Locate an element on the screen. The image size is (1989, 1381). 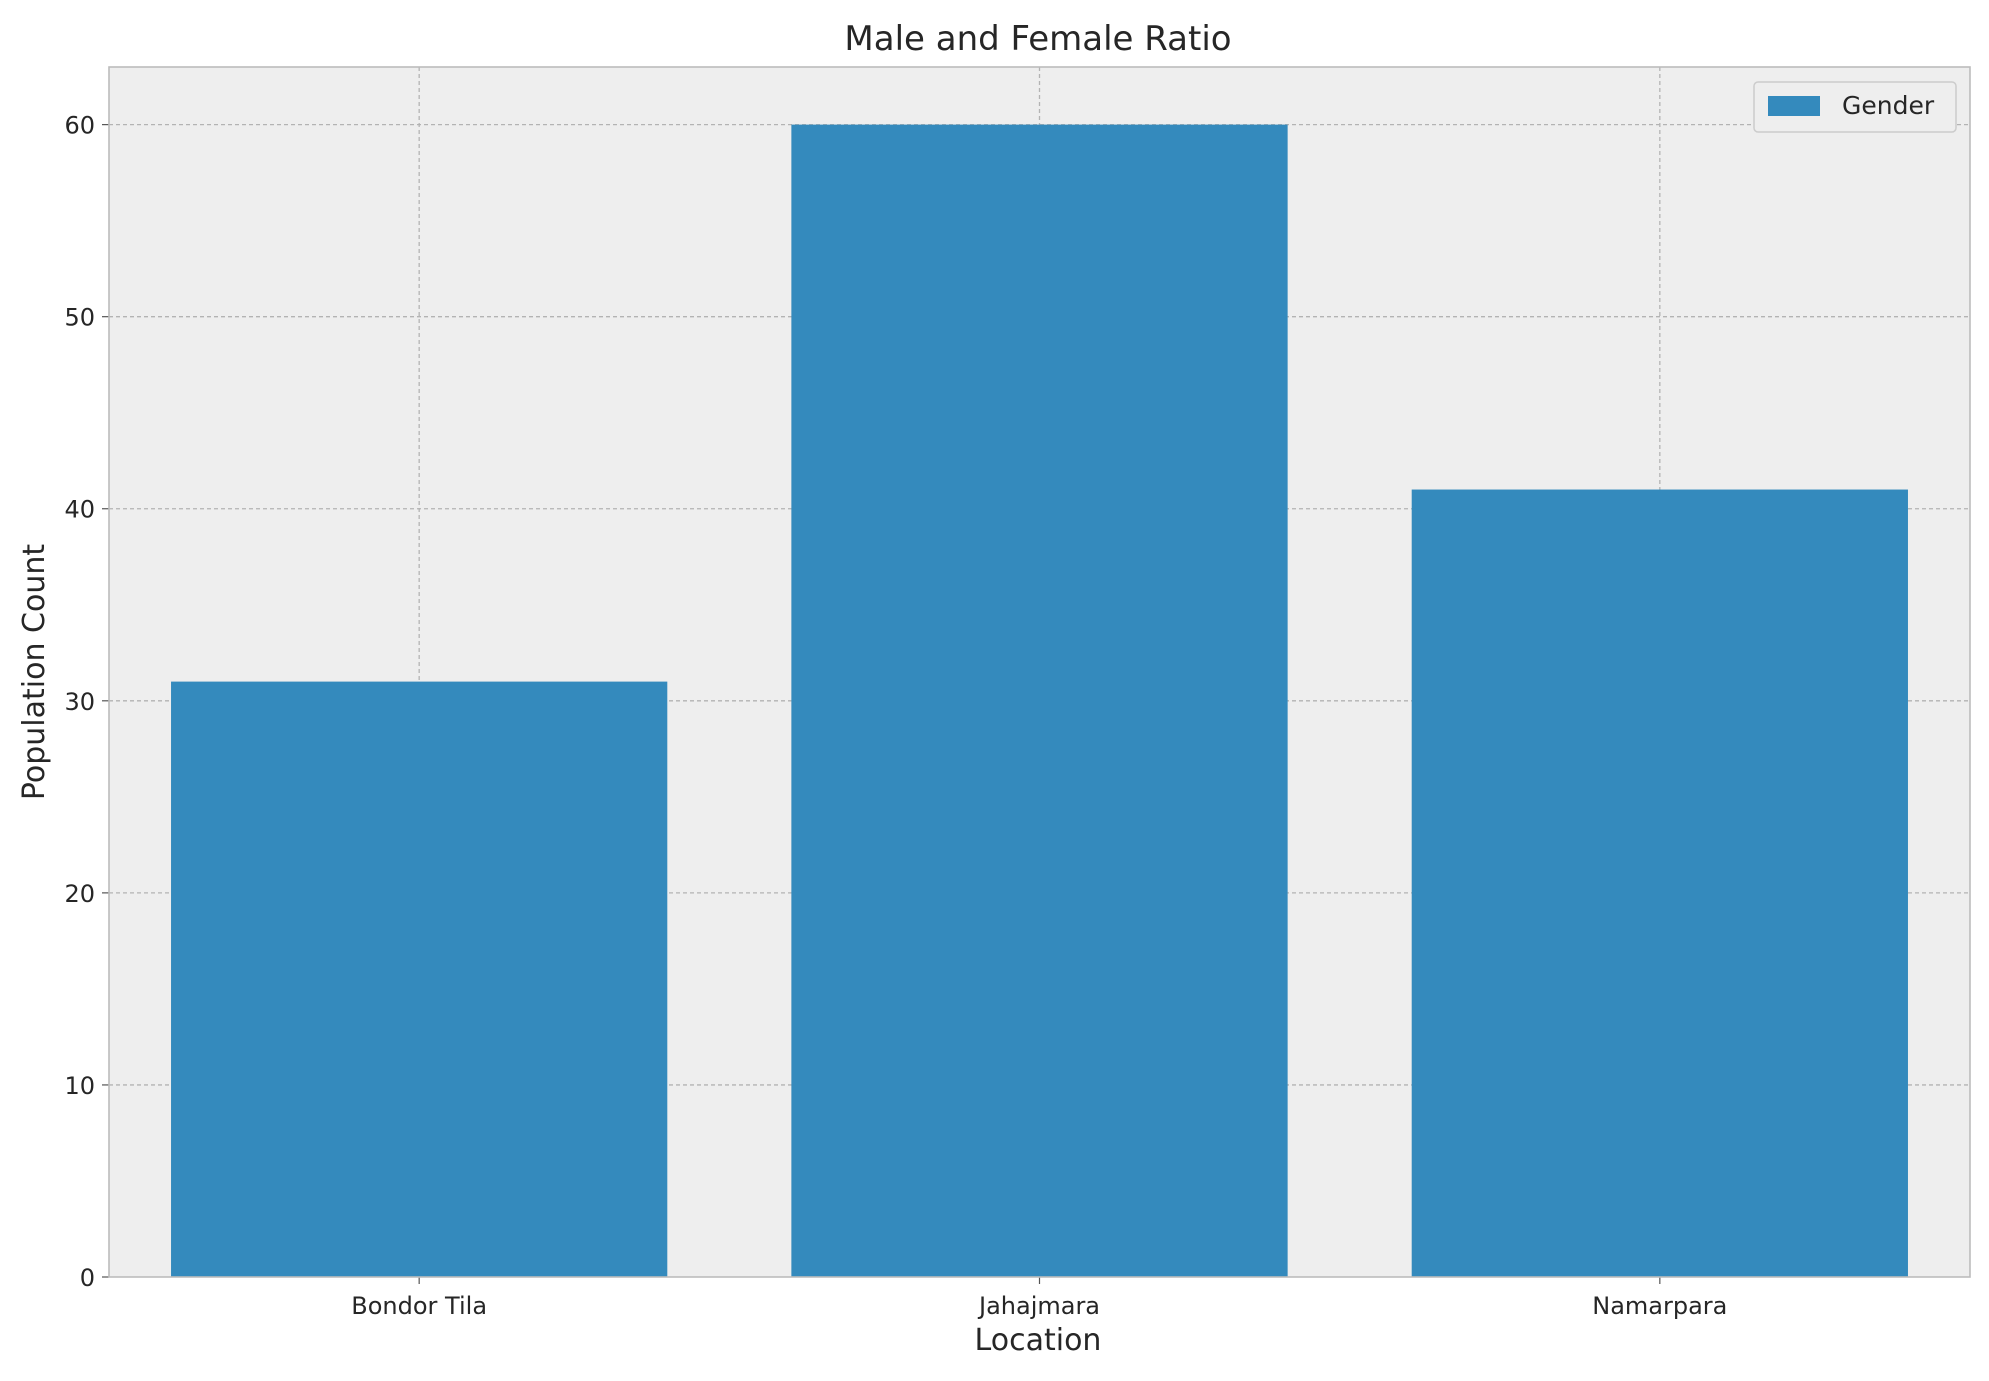
x-tick-label: Bondor Tila is located at coordinates (419, 1306).